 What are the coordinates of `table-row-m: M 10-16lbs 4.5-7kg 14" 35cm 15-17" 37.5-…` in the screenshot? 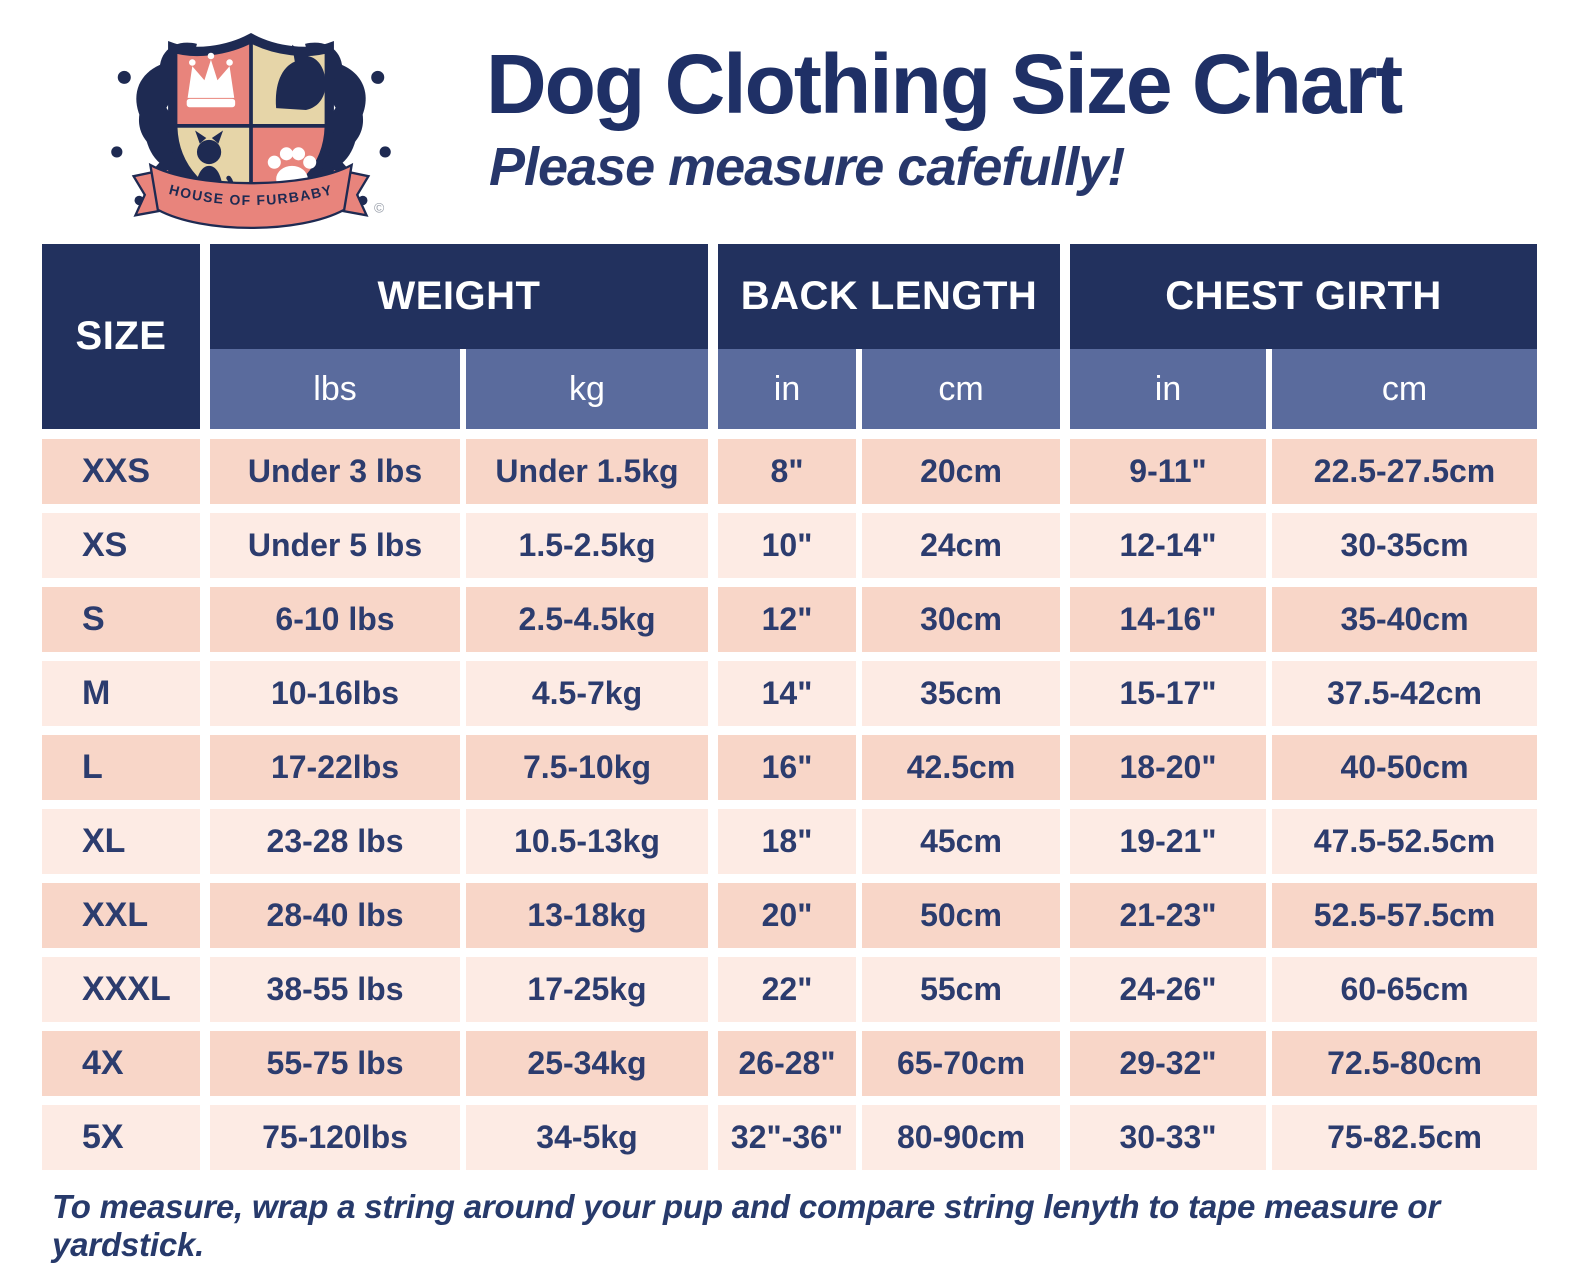 It's located at (815, 693).